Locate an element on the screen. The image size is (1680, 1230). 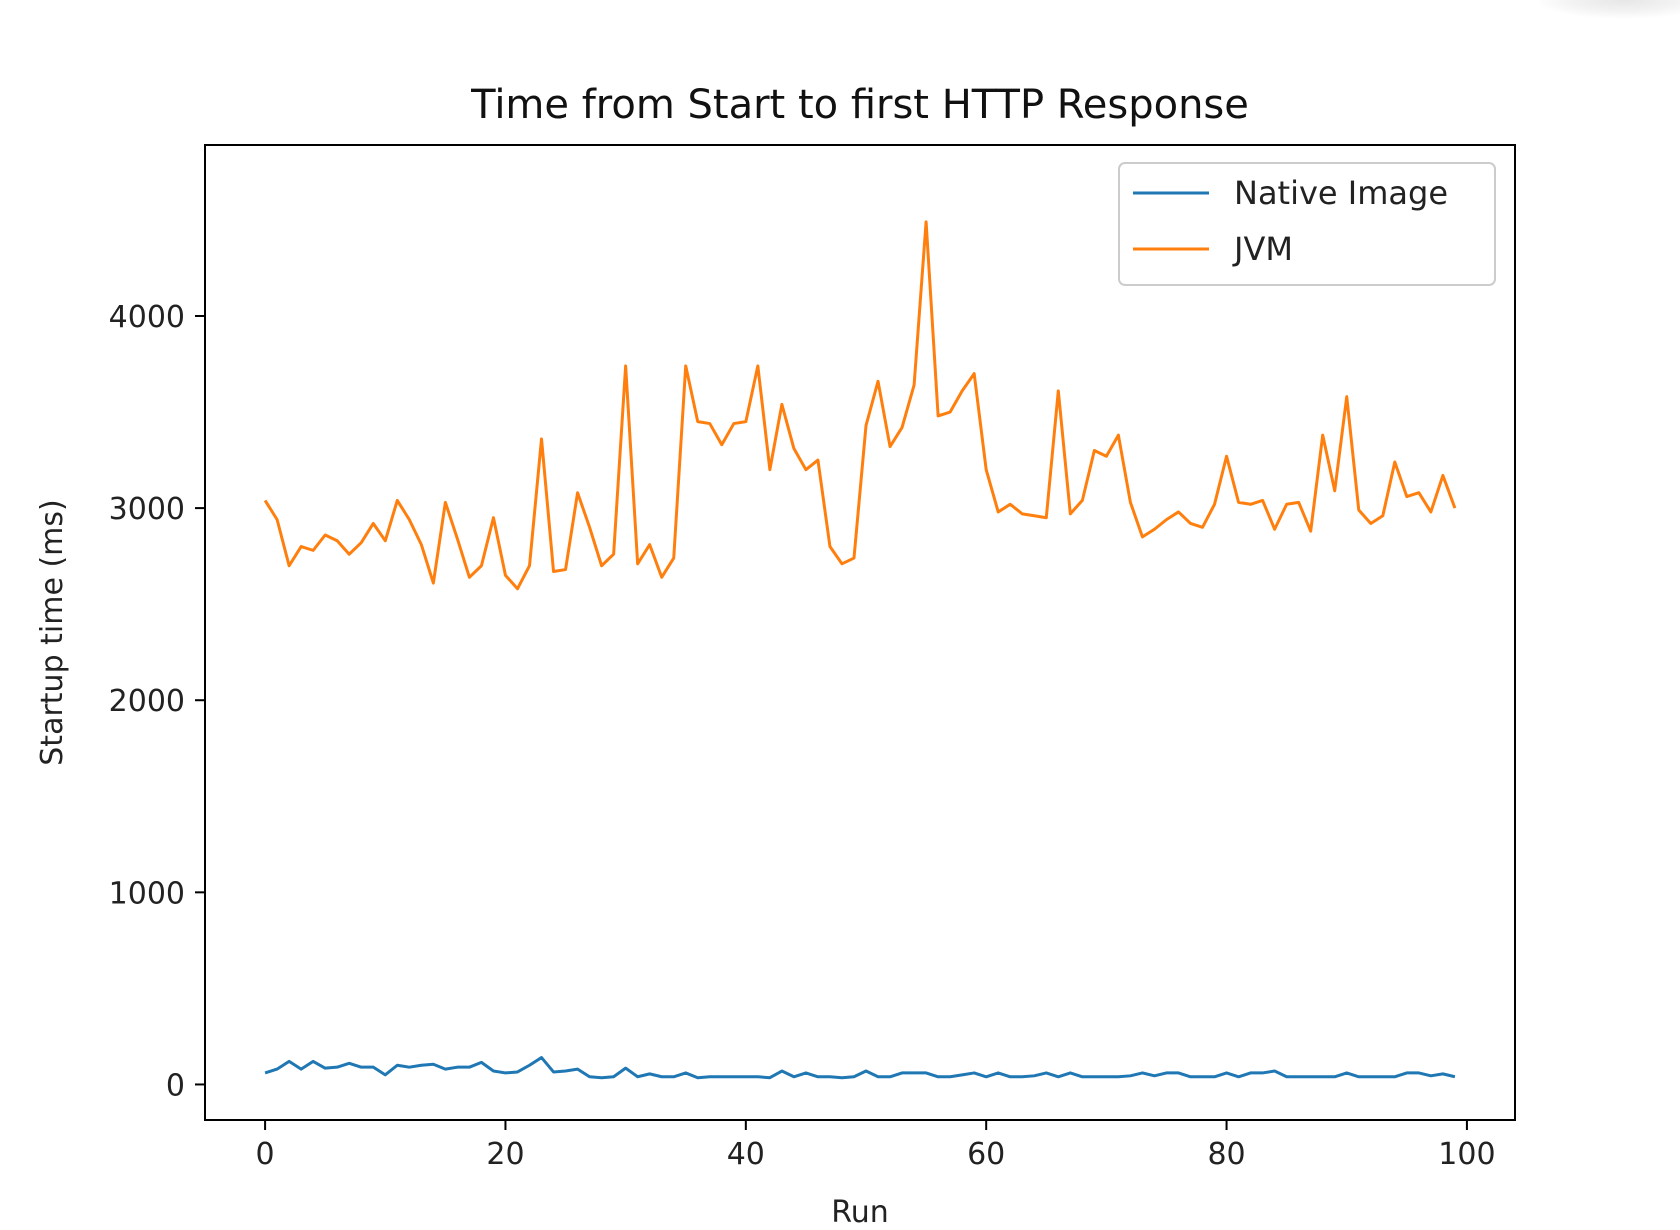
x-tick-label: 80 is located at coordinates (1226, 1154).